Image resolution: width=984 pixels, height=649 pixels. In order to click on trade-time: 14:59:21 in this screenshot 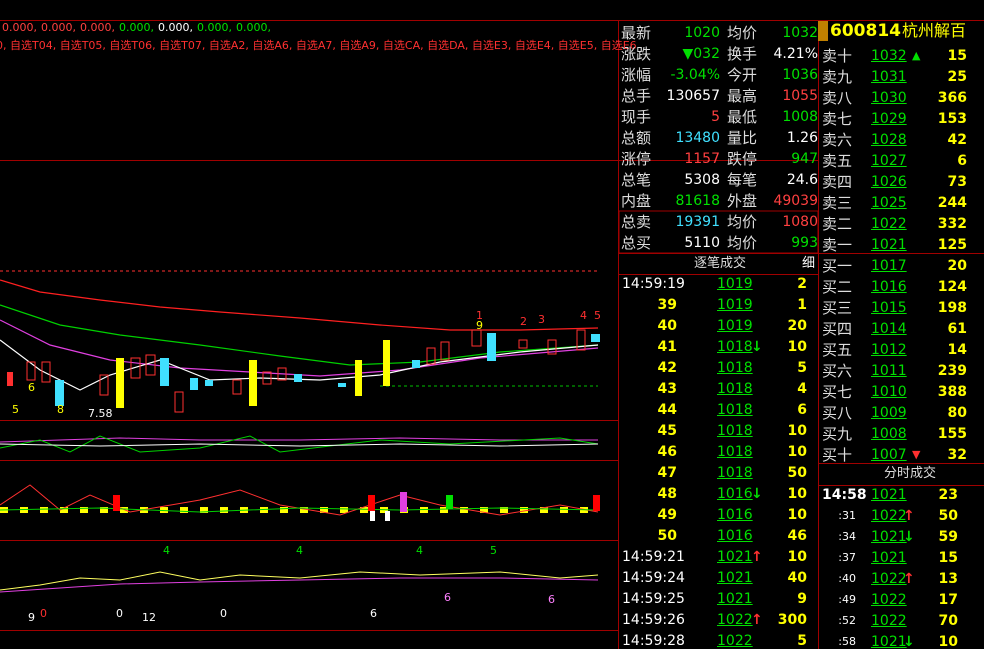, I will do `click(653, 557)`.